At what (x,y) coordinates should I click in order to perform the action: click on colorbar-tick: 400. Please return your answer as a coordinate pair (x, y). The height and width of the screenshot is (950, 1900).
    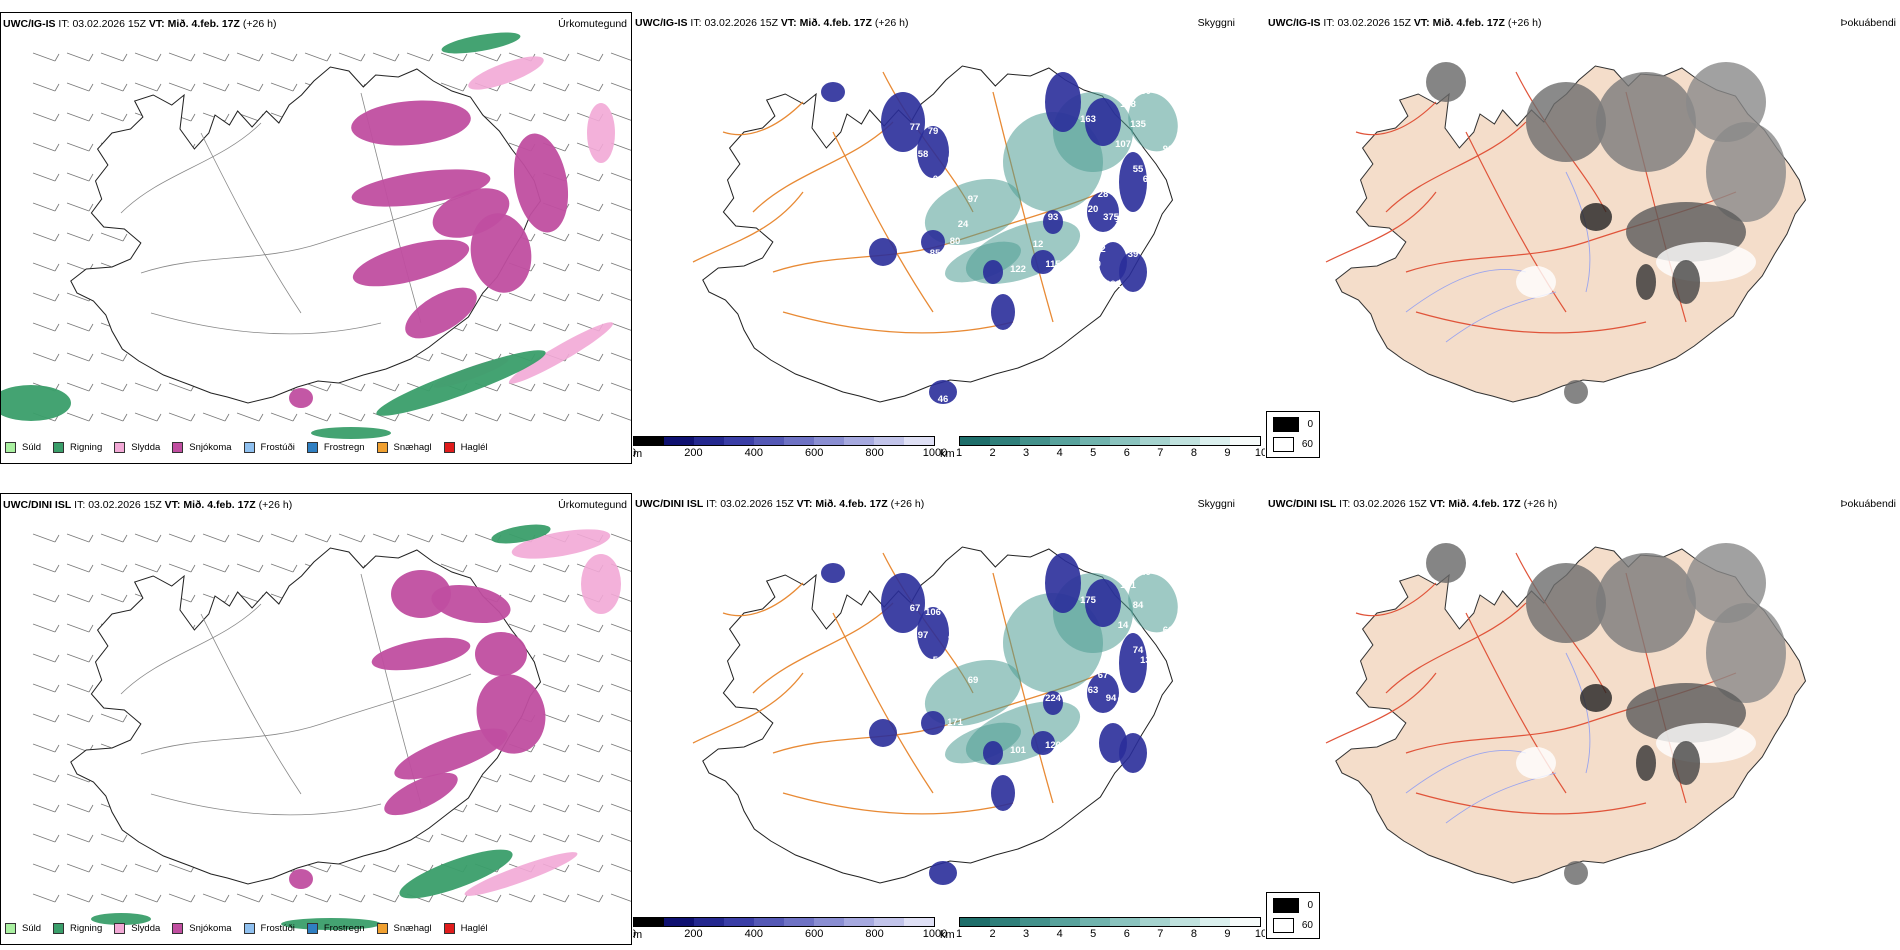
    Looking at the image, I should click on (753, 934).